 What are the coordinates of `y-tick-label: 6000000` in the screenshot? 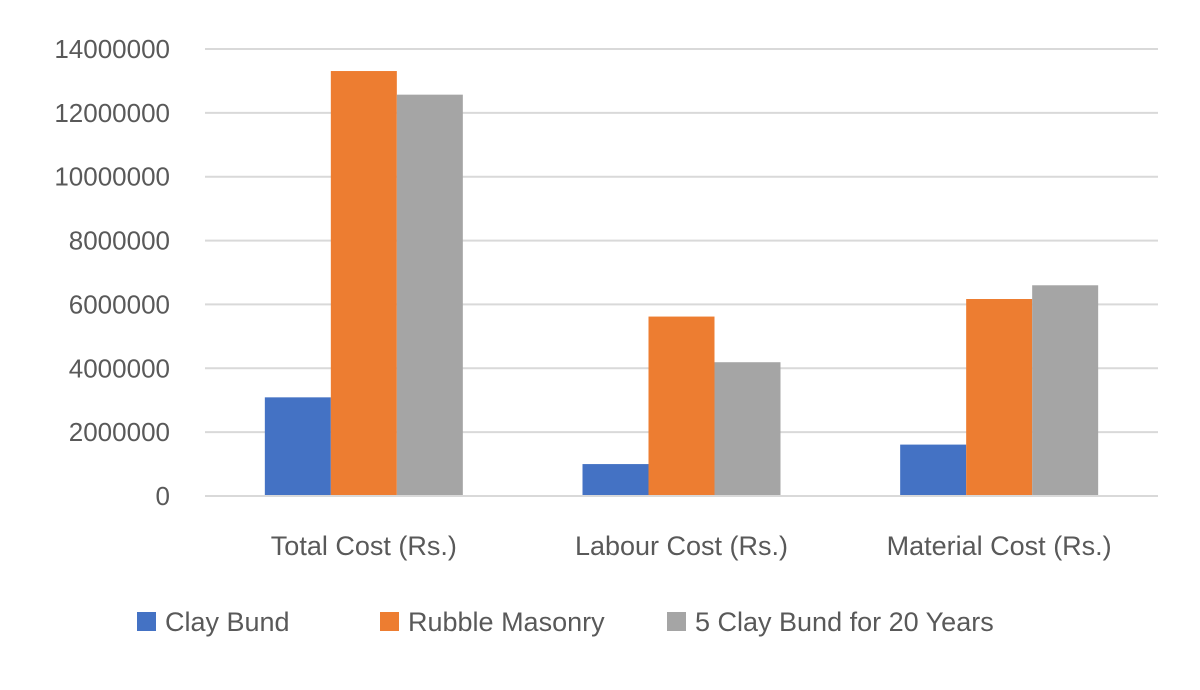 It's located at (119, 304).